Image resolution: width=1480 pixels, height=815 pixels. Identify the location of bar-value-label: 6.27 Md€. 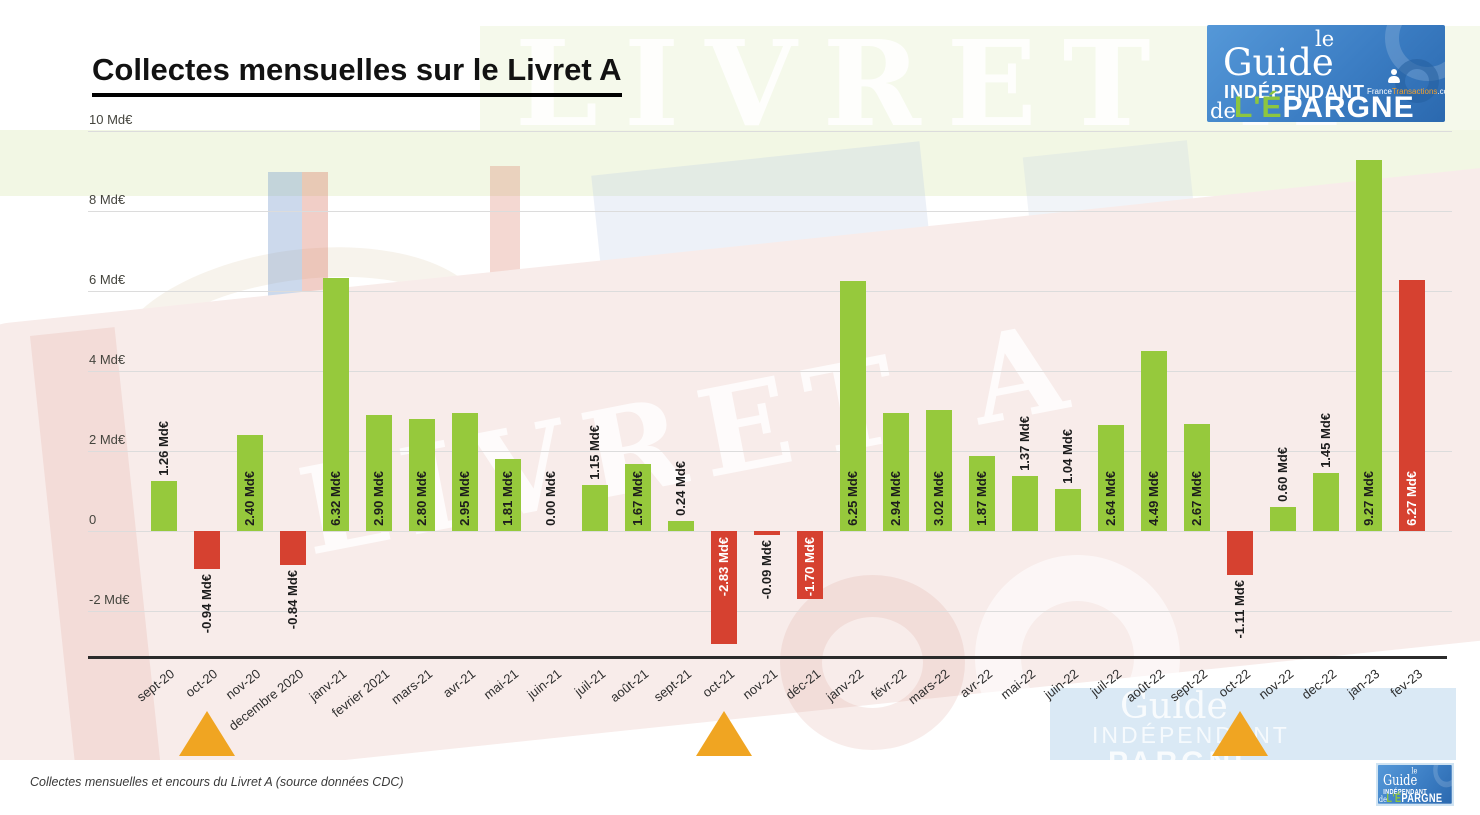
(1412, 498).